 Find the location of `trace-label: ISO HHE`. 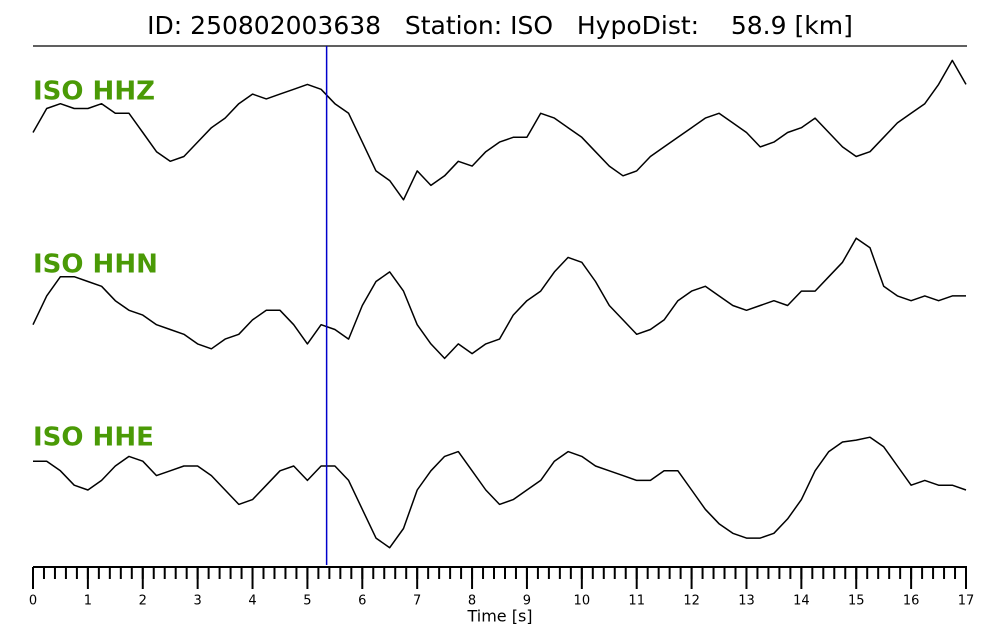

trace-label: ISO HHE is located at coordinates (93, 438).